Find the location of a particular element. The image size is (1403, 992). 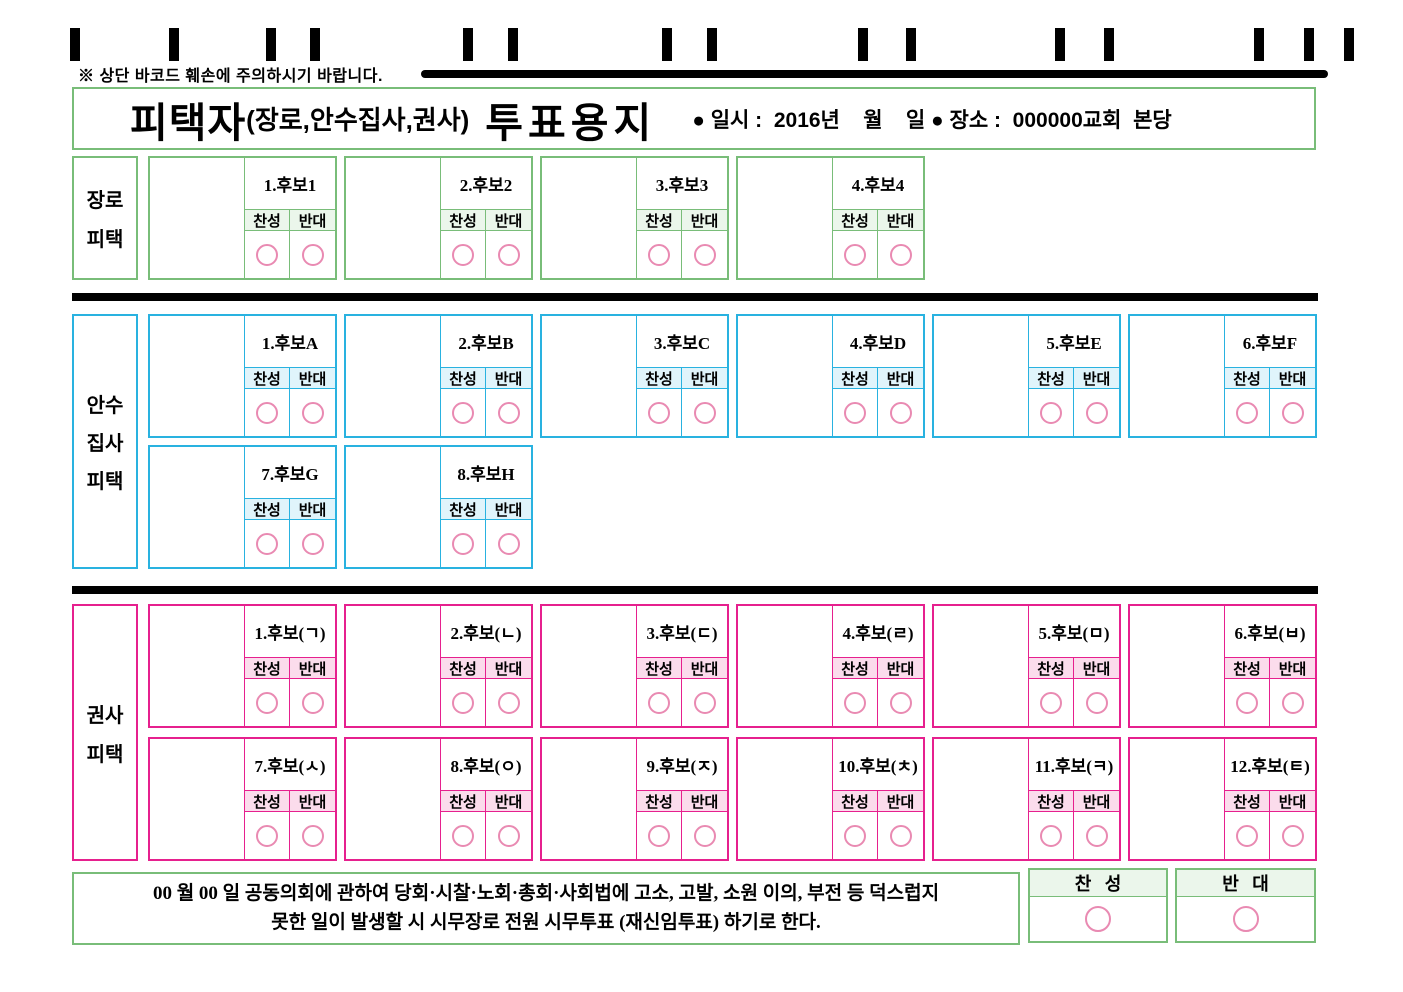

candidate-block-kwonsa-9: 9.후보(ㅈ) 찬성 반대 is located at coordinates (634, 799).